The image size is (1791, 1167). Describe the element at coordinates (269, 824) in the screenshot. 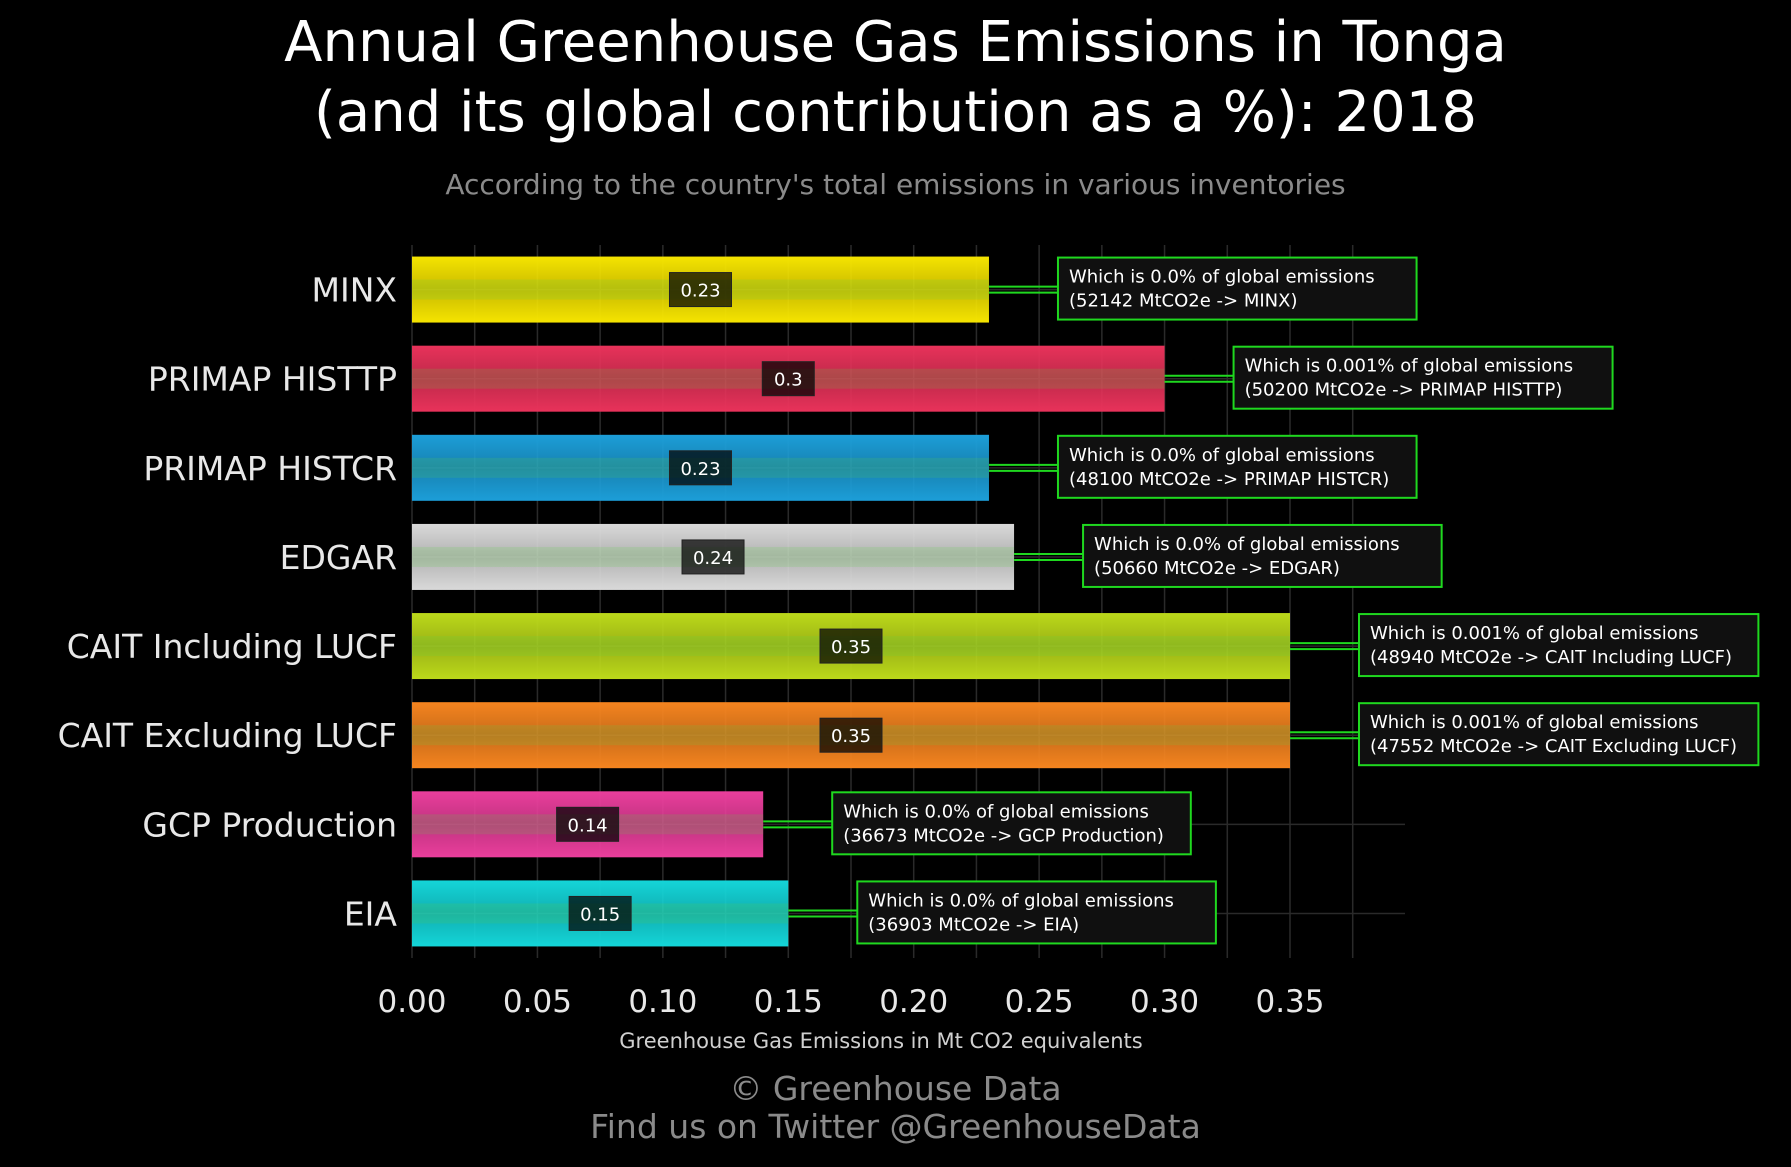

I see `category-label: GCP Production` at that location.